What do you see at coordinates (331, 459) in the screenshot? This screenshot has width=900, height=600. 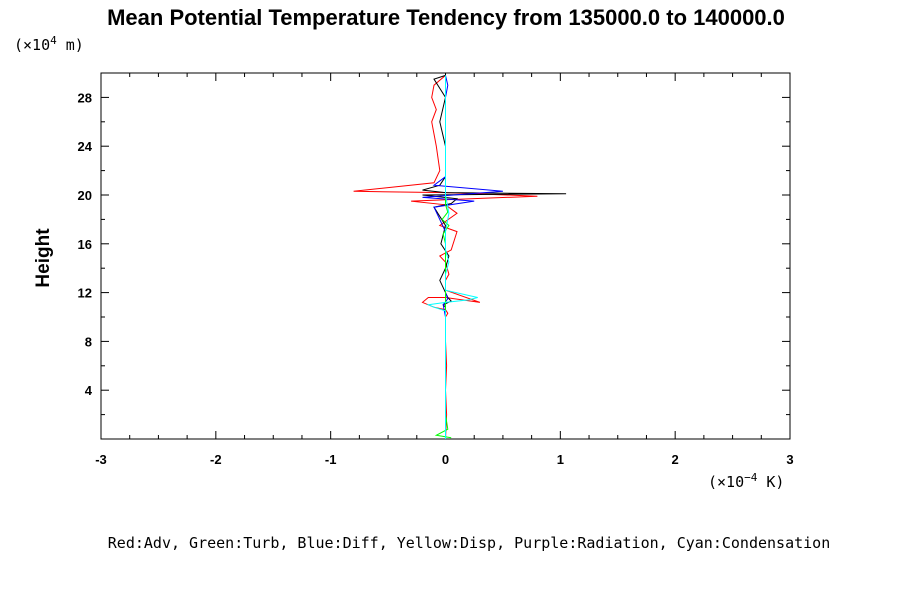 I see `x-tick-label: -1` at bounding box center [331, 459].